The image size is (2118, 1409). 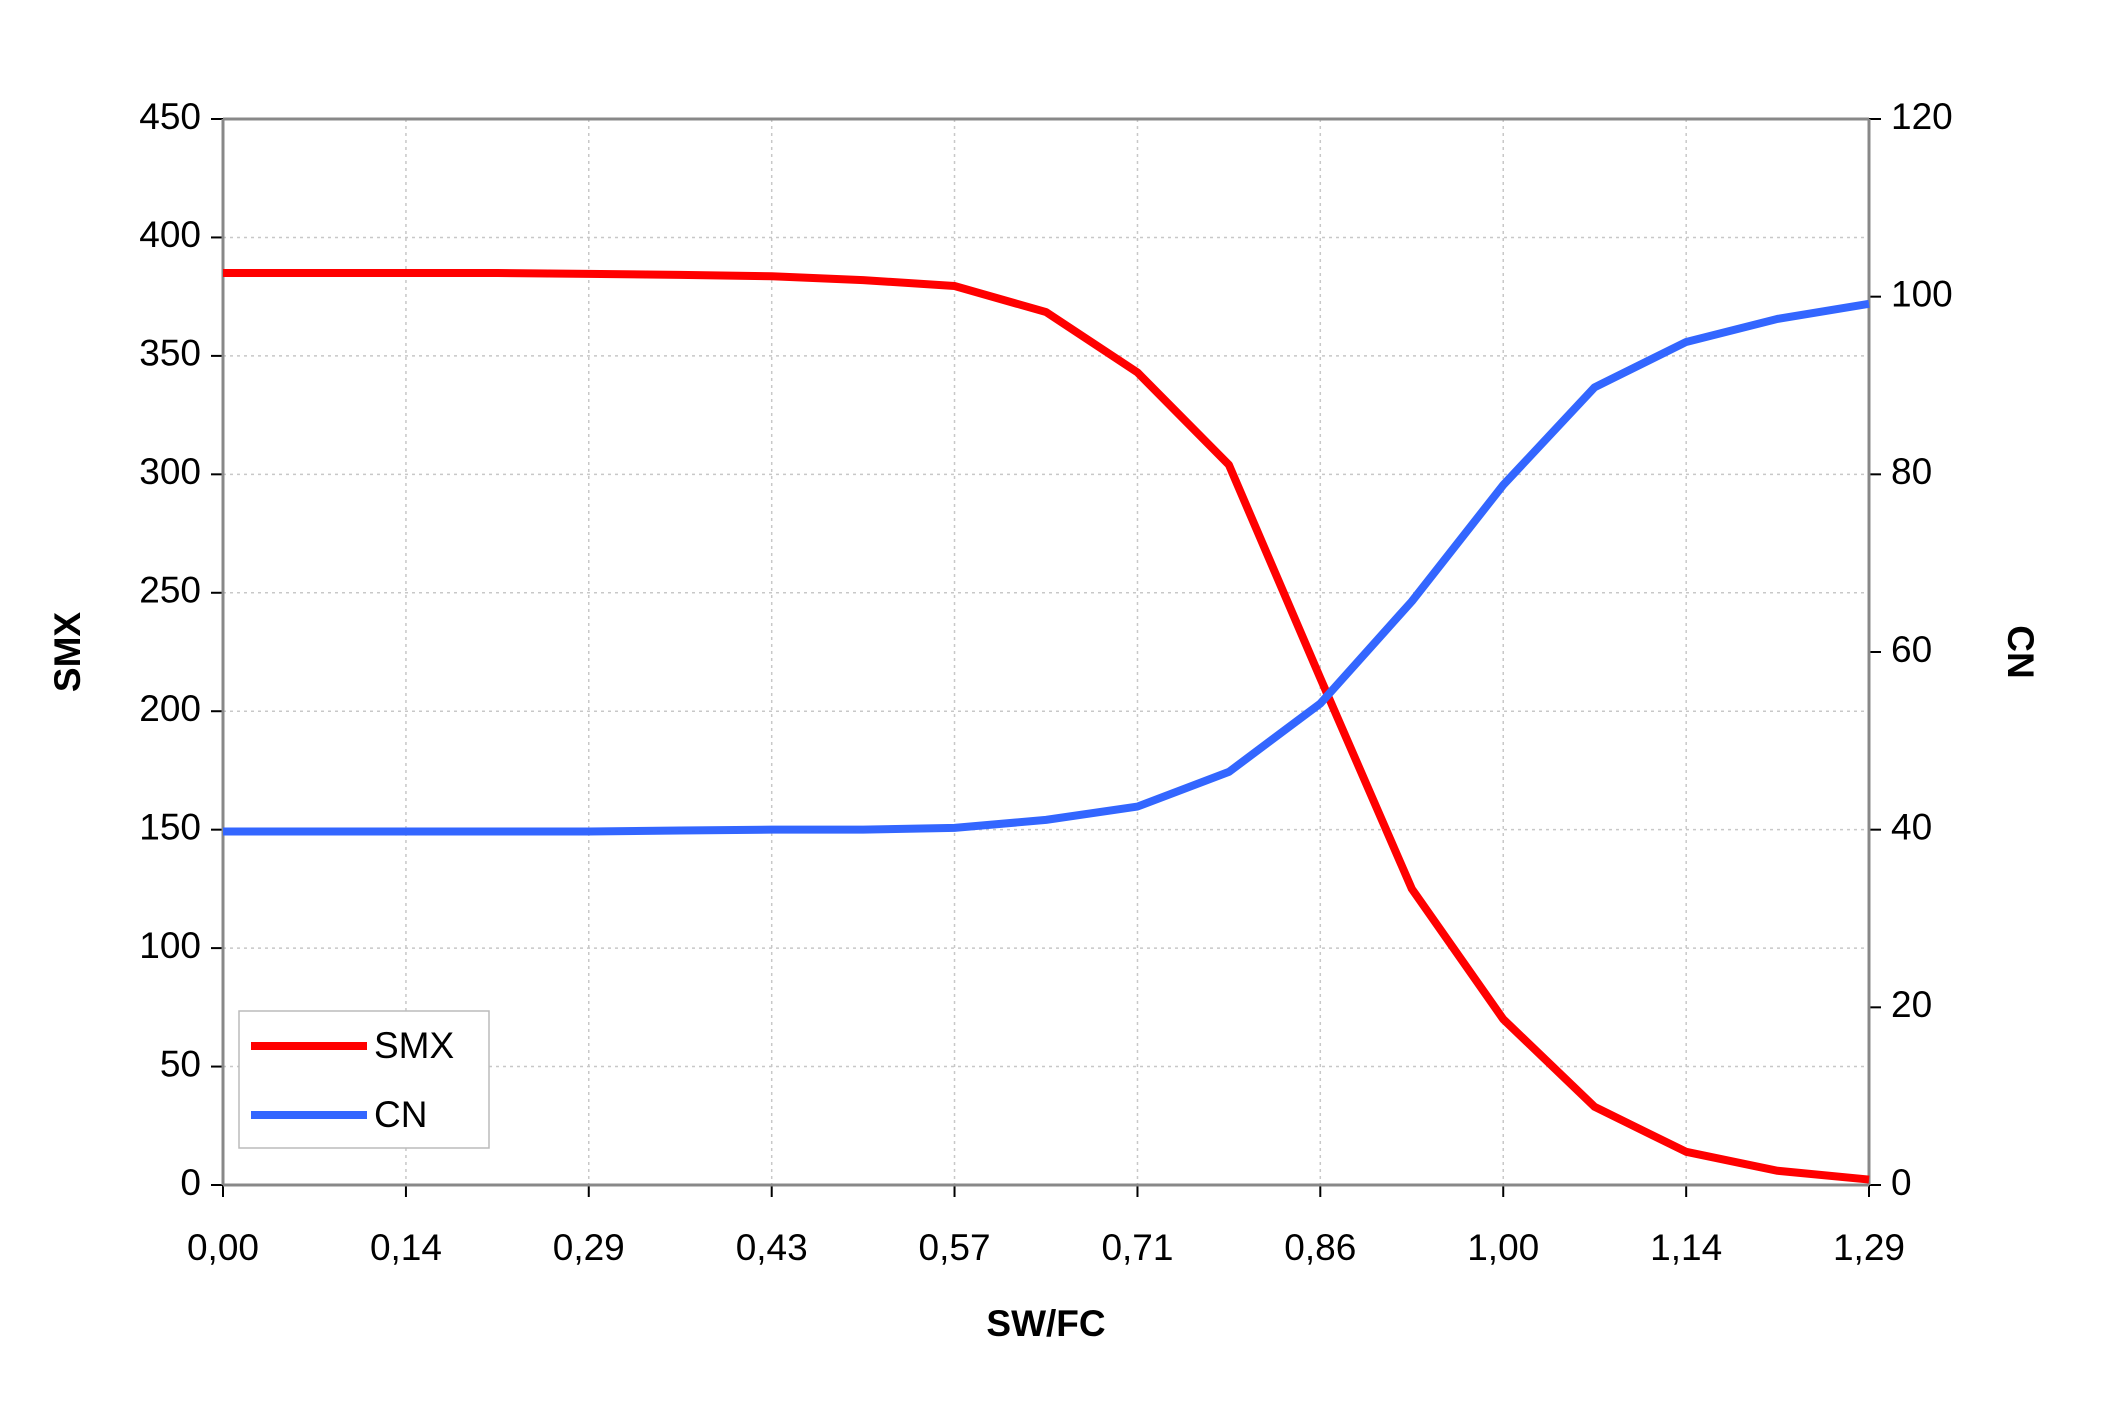 What do you see at coordinates (190, 1182) in the screenshot?
I see `y-tick-label: 0` at bounding box center [190, 1182].